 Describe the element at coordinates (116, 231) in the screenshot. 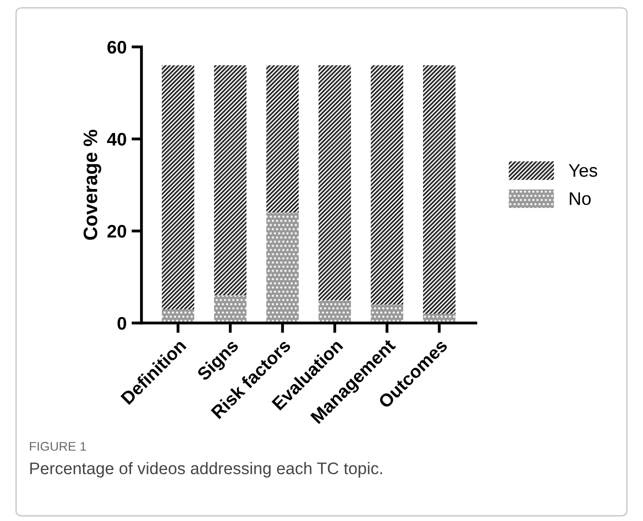

I see `y-tick-label: 20` at that location.